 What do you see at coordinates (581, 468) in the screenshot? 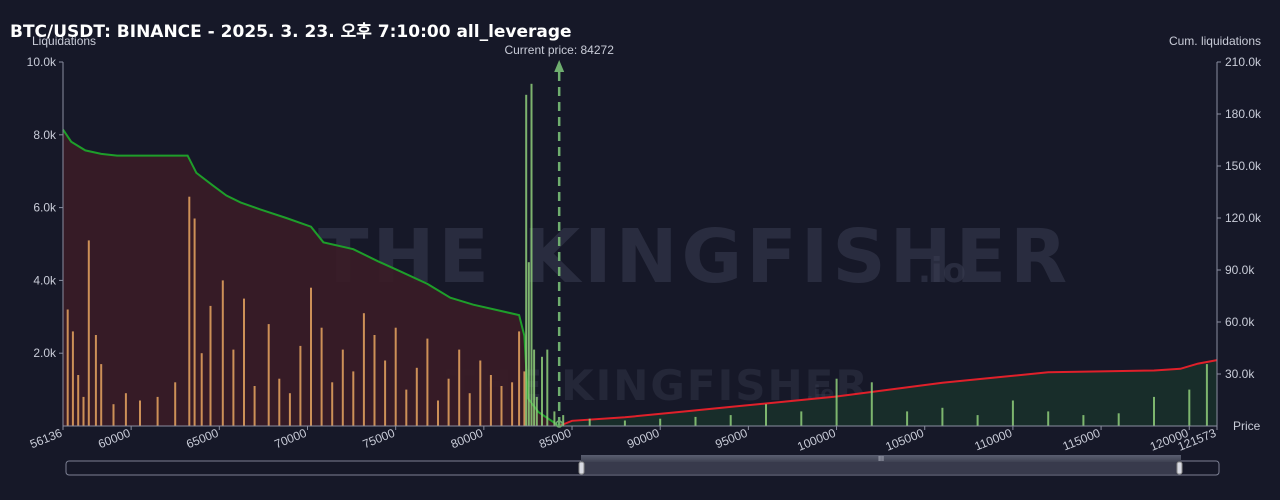
I see `navigator-handle-left` at bounding box center [581, 468].